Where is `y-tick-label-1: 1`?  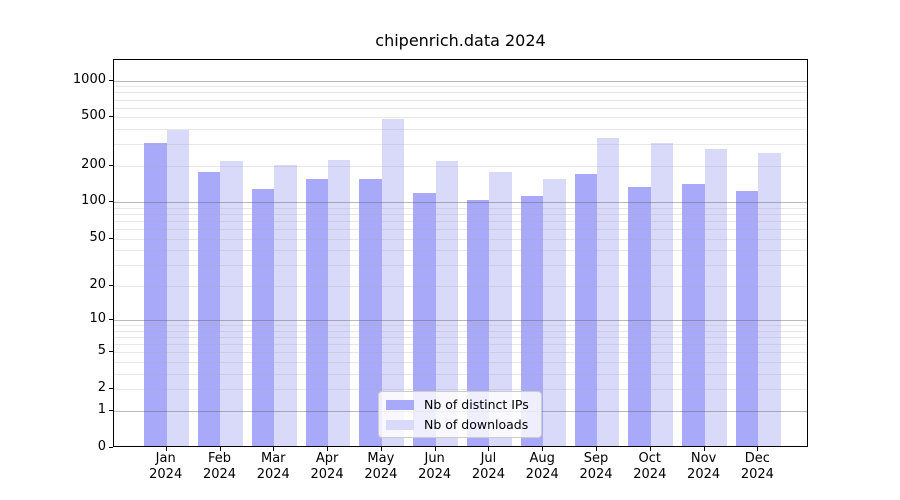
y-tick-label-1: 1 is located at coordinates (101, 409).